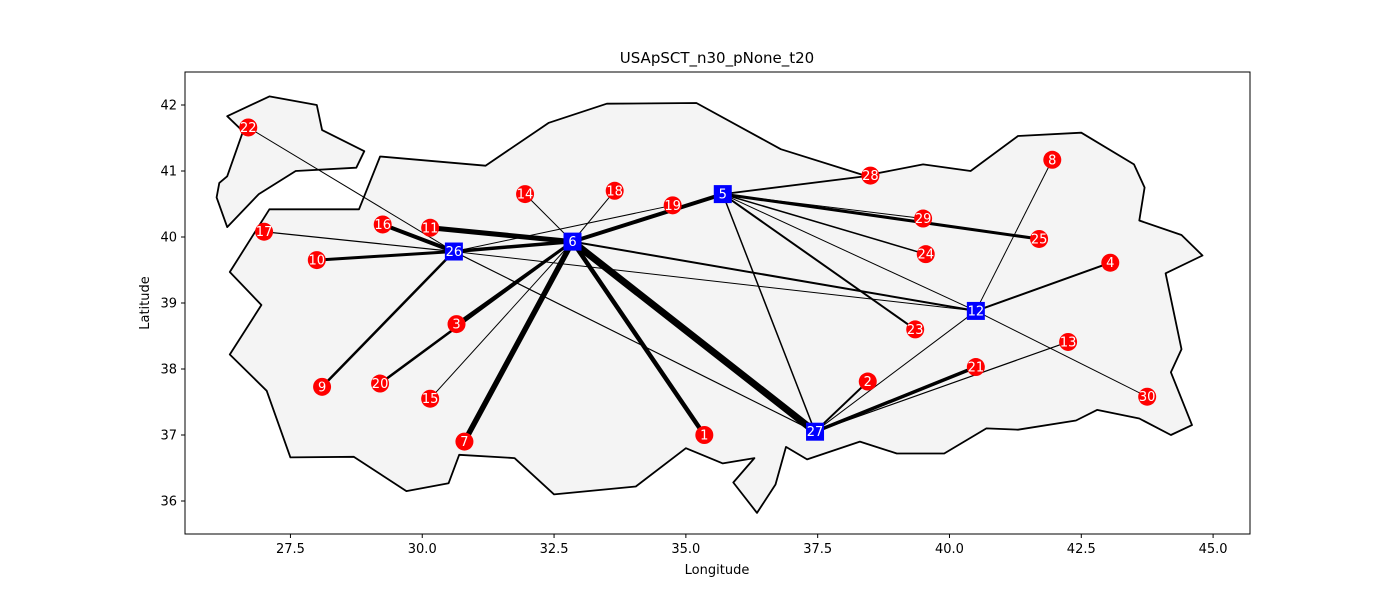 The width and height of the screenshot is (1400, 600). I want to click on hub-label-12: 12, so click(976, 311).